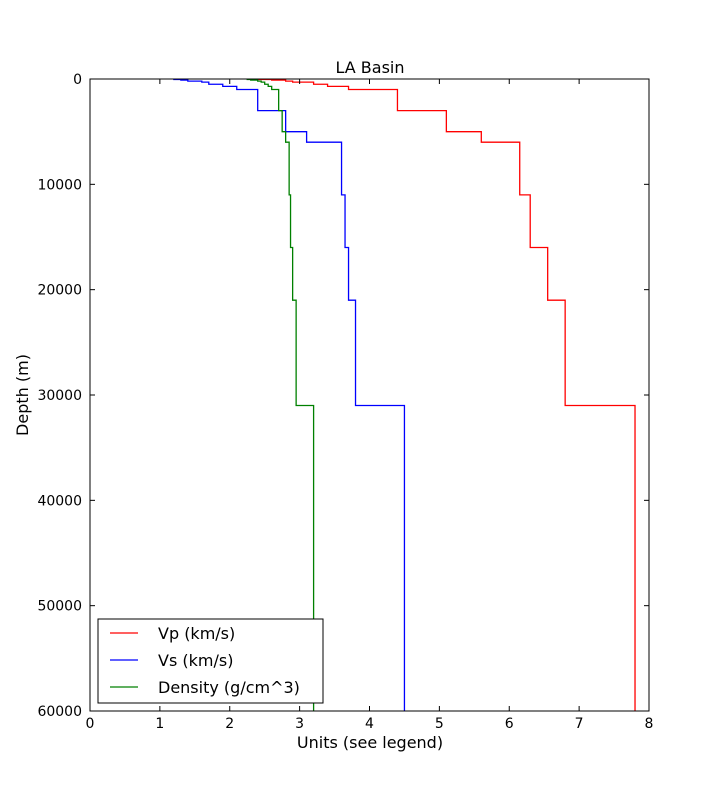 This screenshot has width=720, height=791. What do you see at coordinates (579, 724) in the screenshot?
I see `x-tick-label: 7` at bounding box center [579, 724].